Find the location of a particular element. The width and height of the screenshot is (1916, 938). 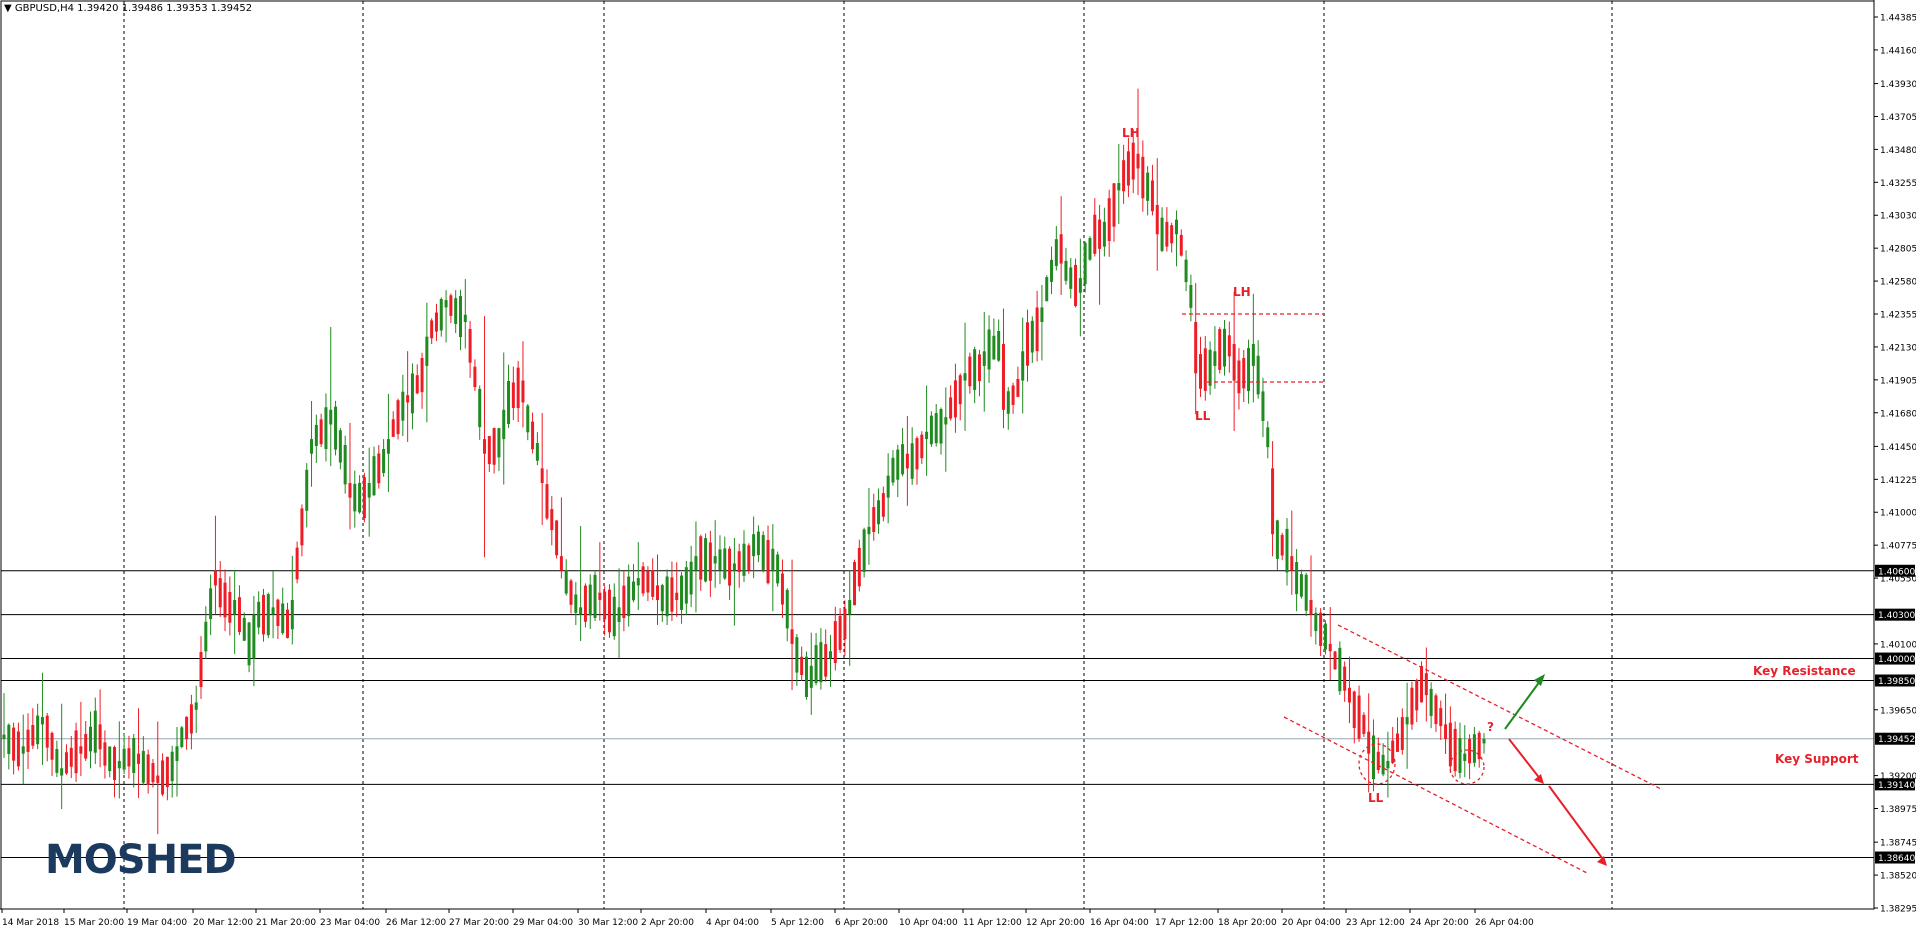

price-tick-label: 1.40100 is located at coordinates (1898, 645).